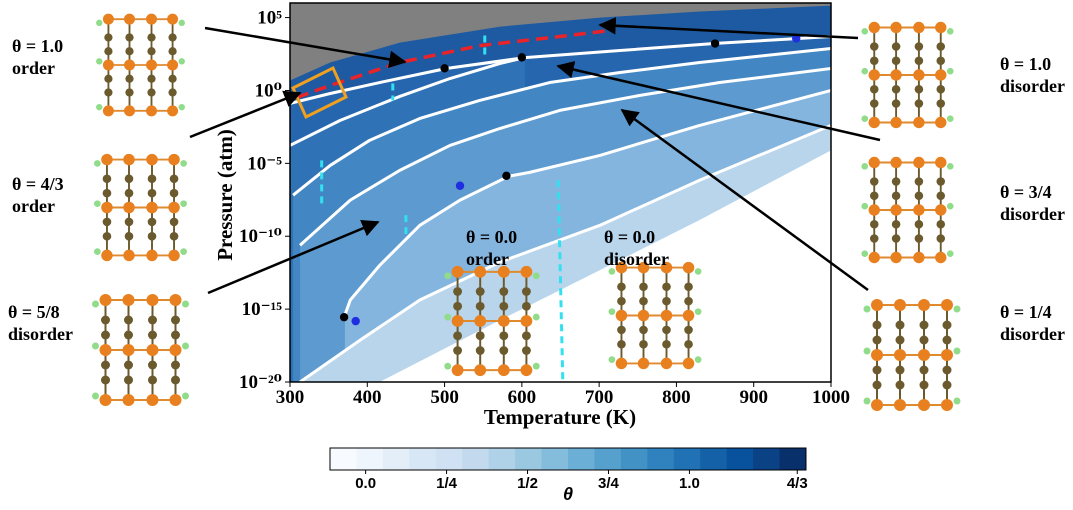 The width and height of the screenshot is (1073, 510). Describe the element at coordinates (290, 397) in the screenshot. I see `x-tick-label: 300` at that location.